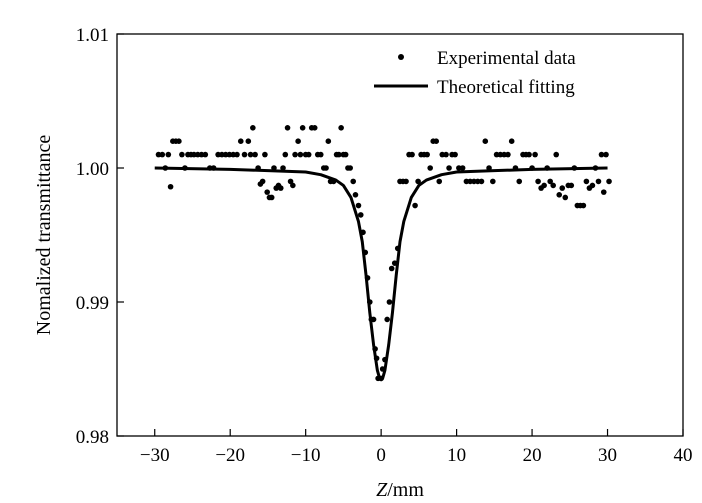 The height and width of the screenshot is (503, 702). Describe the element at coordinates (306, 455) in the screenshot. I see `x-tick-label: −10` at that location.